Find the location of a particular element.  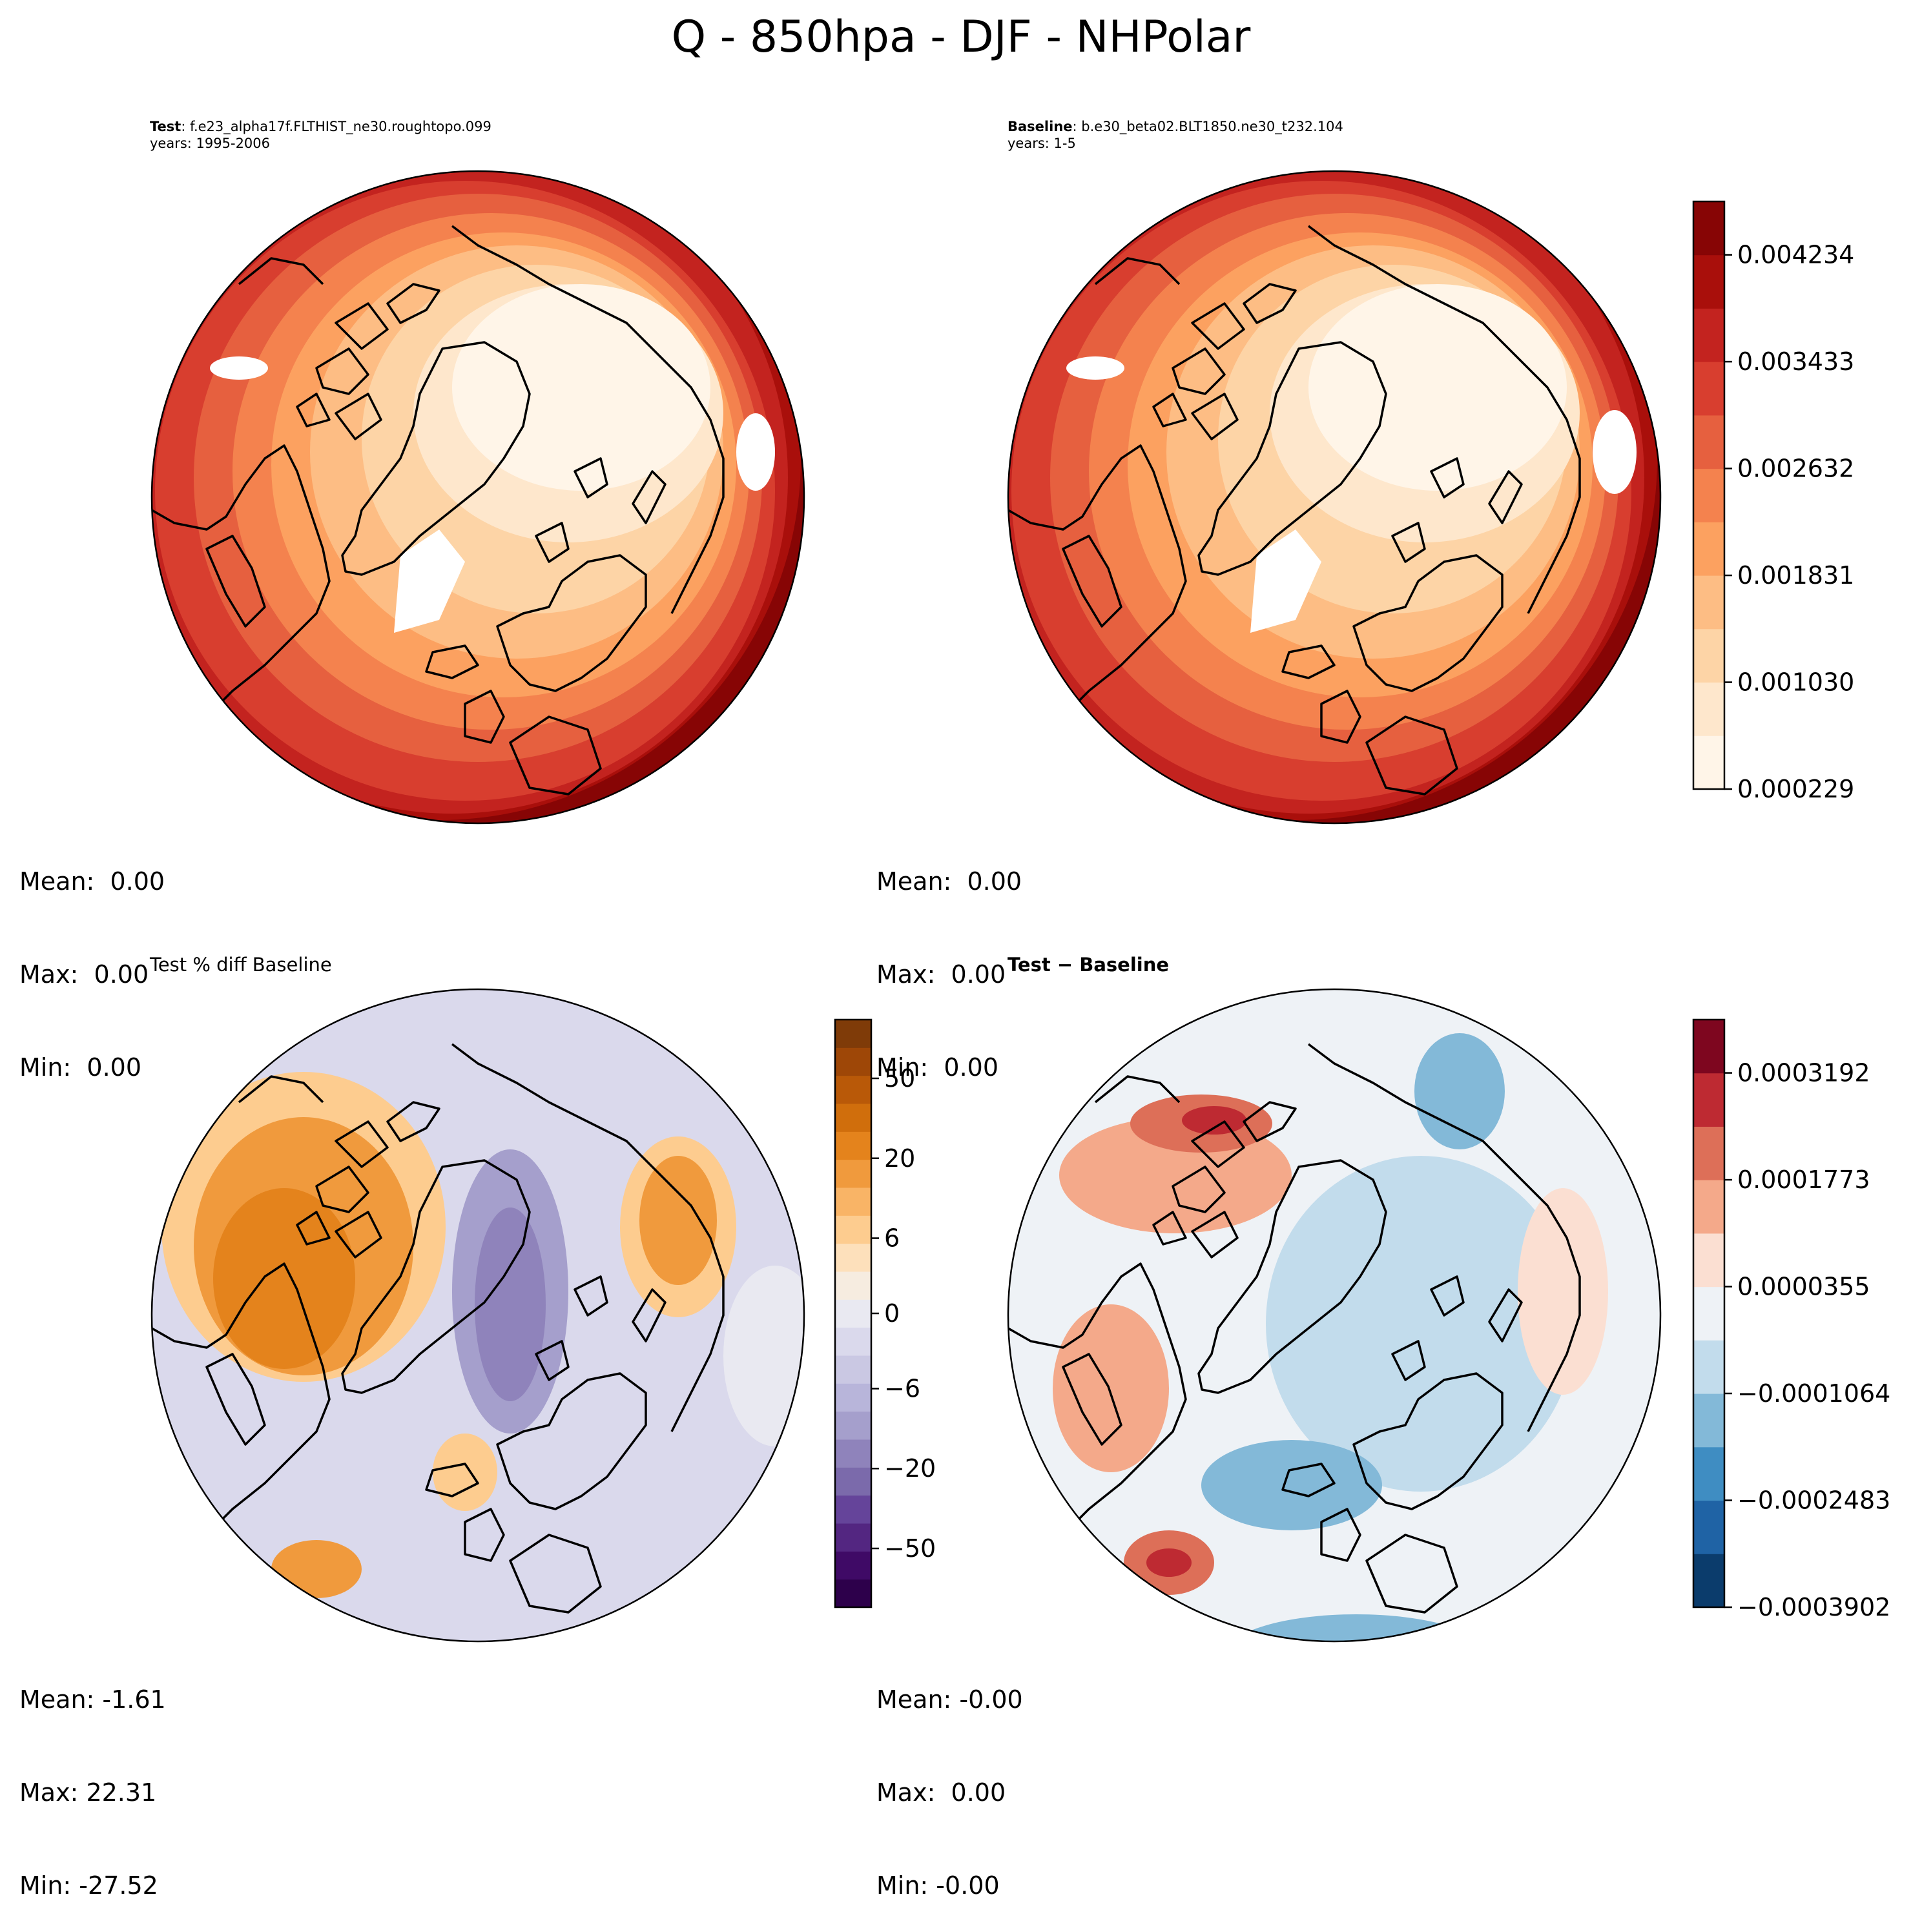

baseline-max: Max: 0.00 is located at coordinates (941, 974).